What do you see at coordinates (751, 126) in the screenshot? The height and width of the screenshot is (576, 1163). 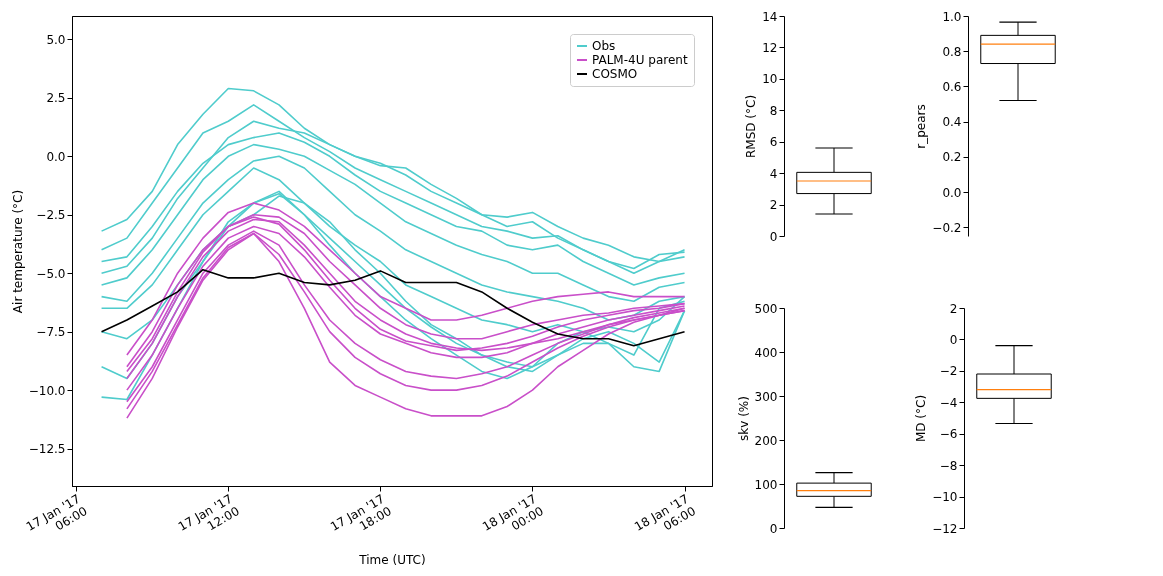 I see `y-axis-title: RMSD (°C)` at bounding box center [751, 126].